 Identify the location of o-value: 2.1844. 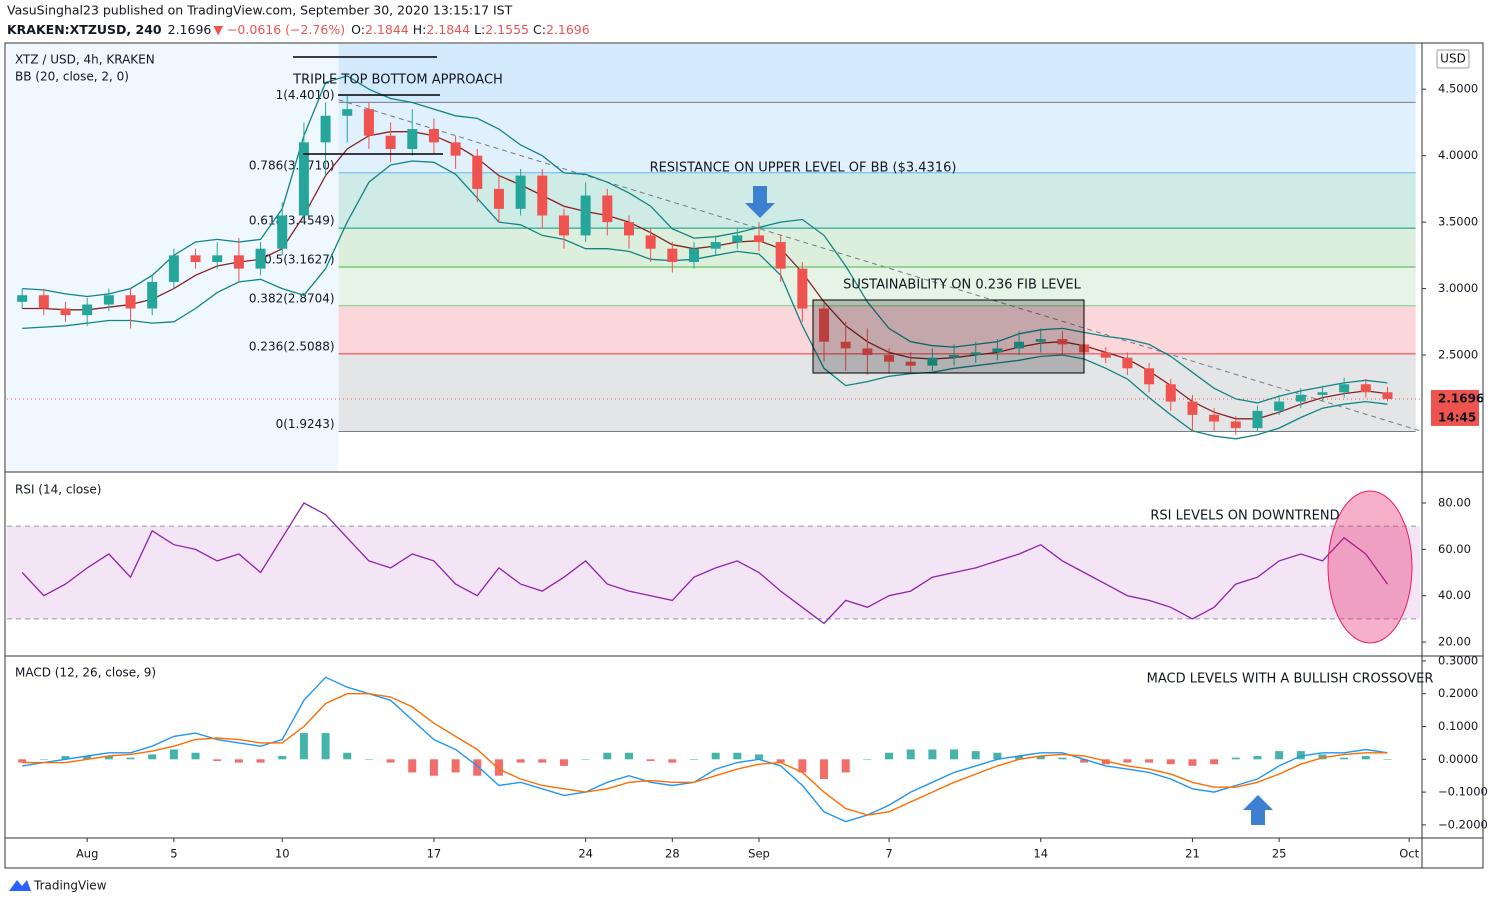
(387, 29).